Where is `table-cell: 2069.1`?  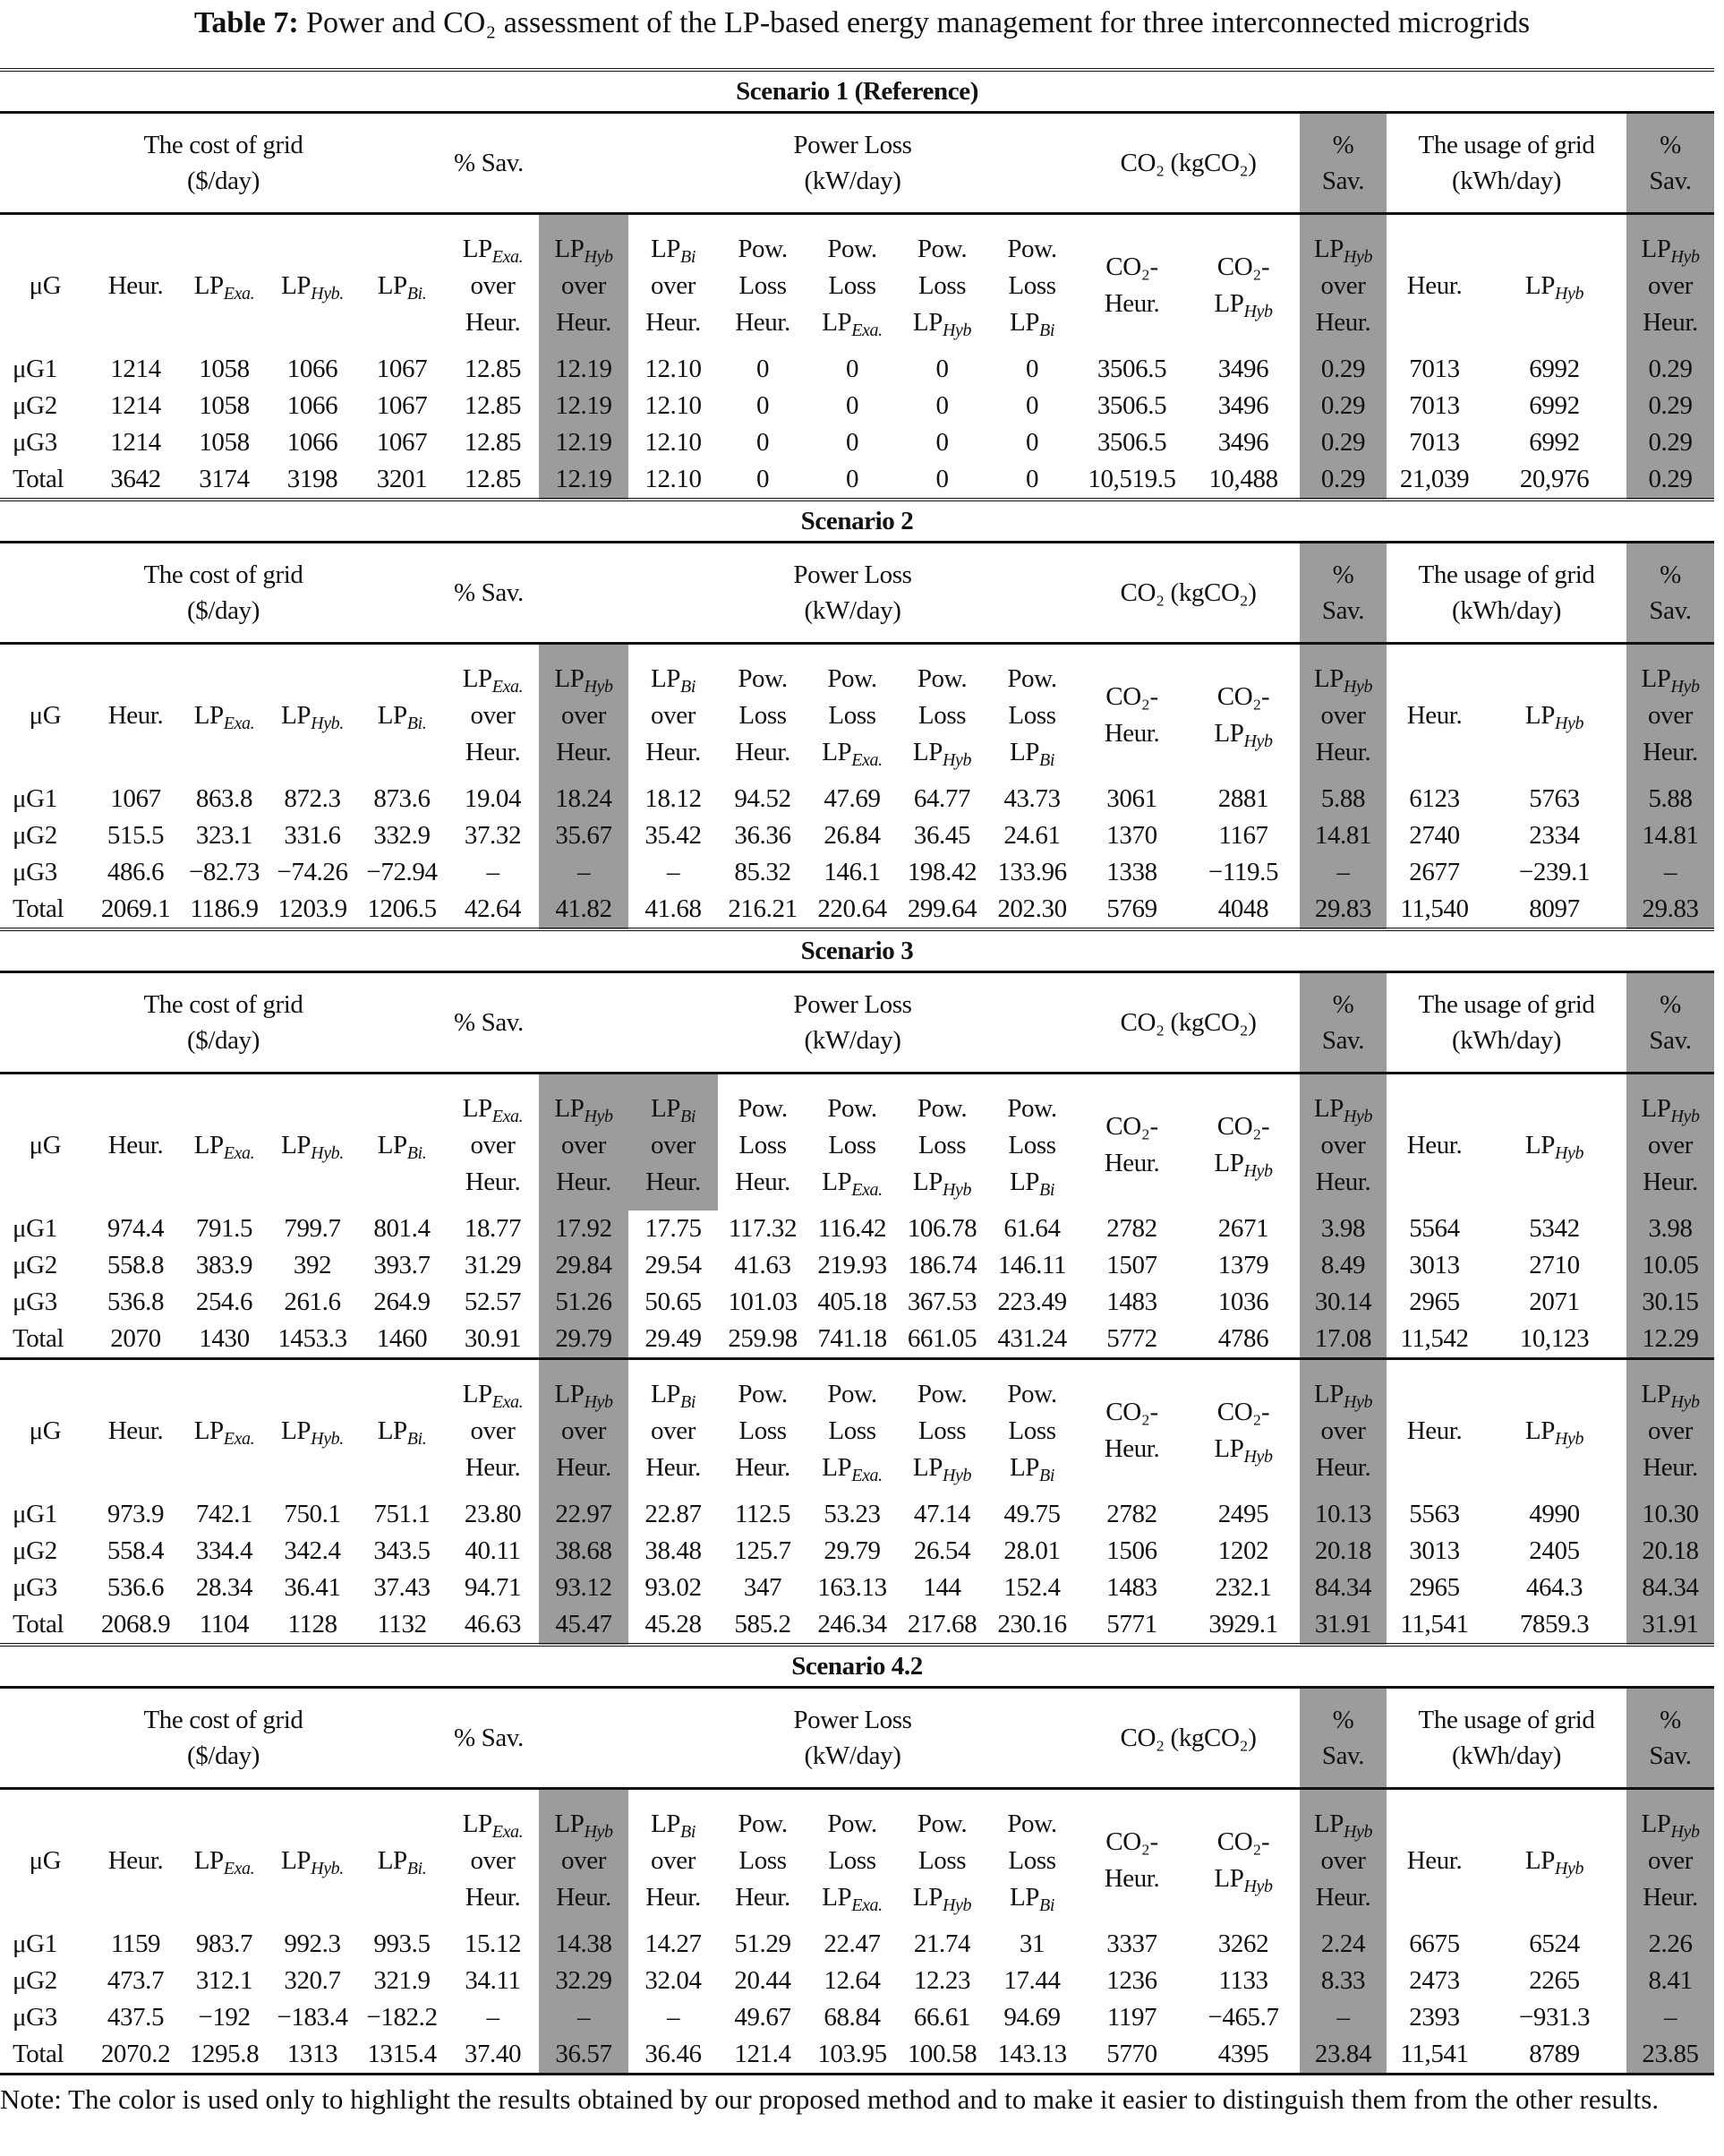 table-cell: 2069.1 is located at coordinates (135, 908).